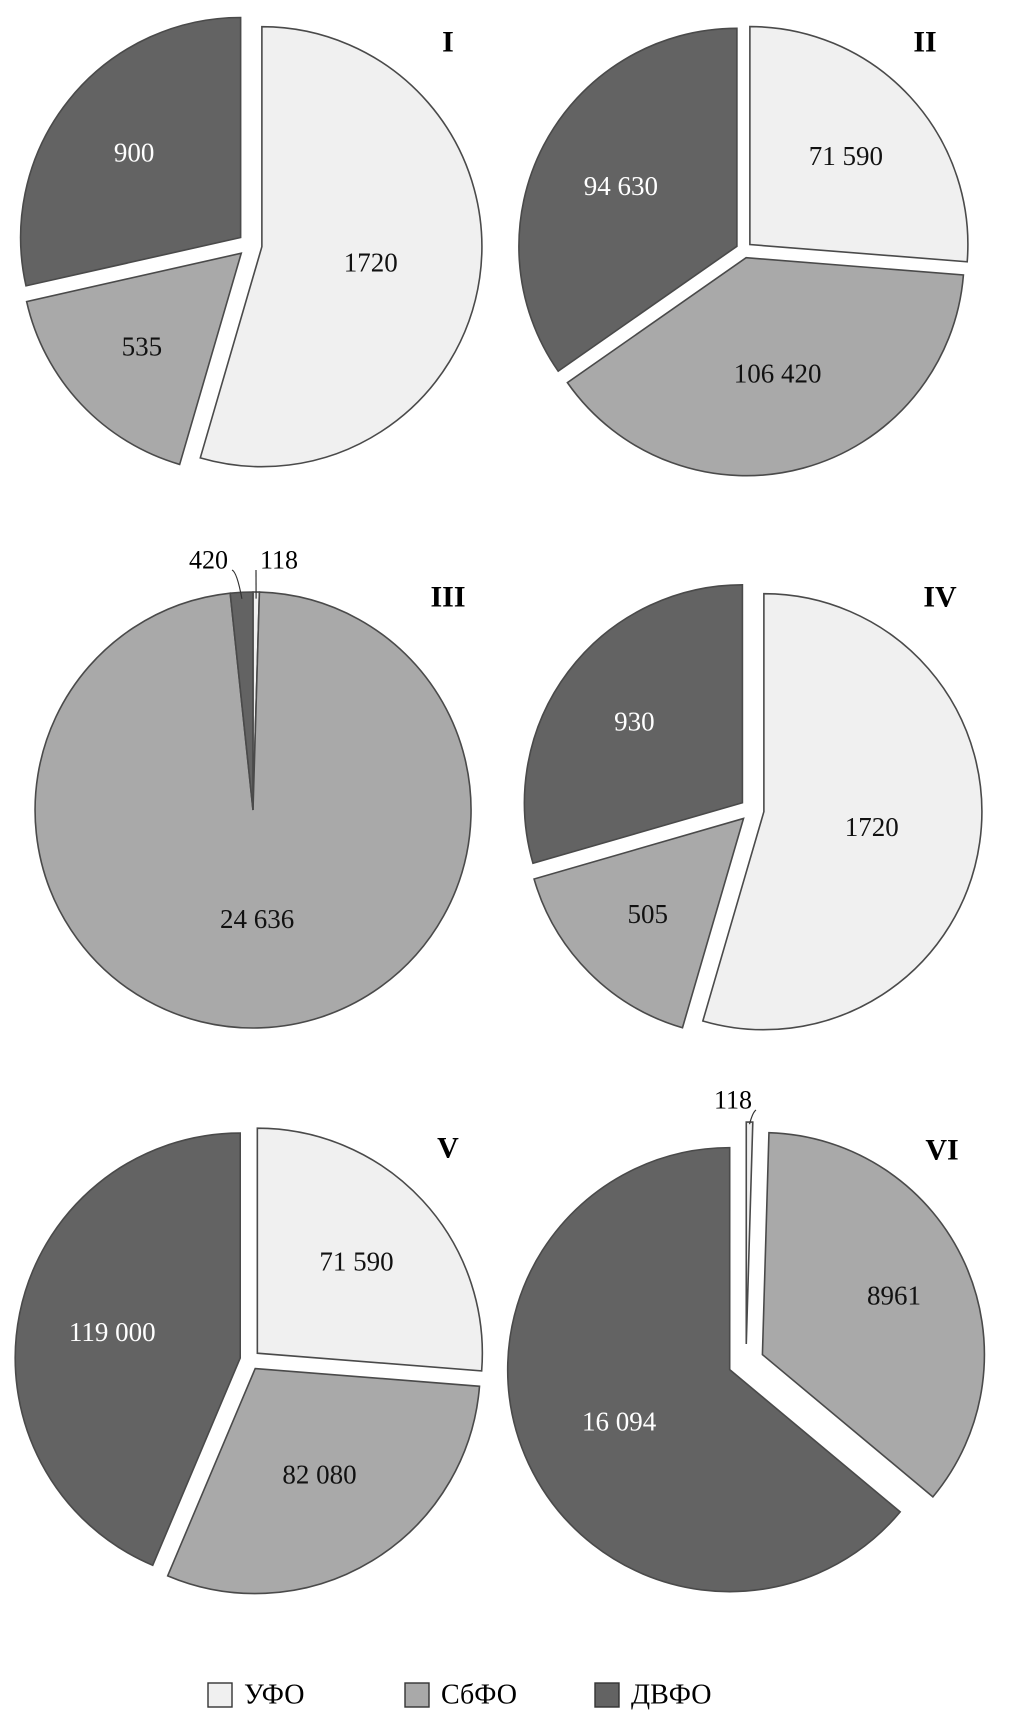 The width and height of the screenshot is (1010, 1723). I want to click on panel-title-ii: II, so click(924, 42).